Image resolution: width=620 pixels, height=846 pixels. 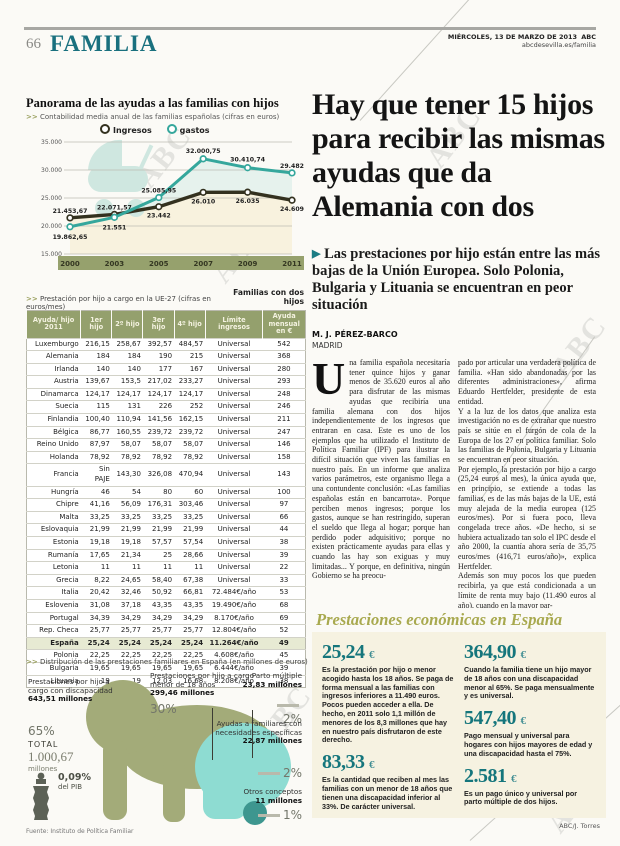 What do you see at coordinates (53, 324) in the screenshot?
I see `table-column-header: Ayuda/ hijo 2011` at bounding box center [53, 324].